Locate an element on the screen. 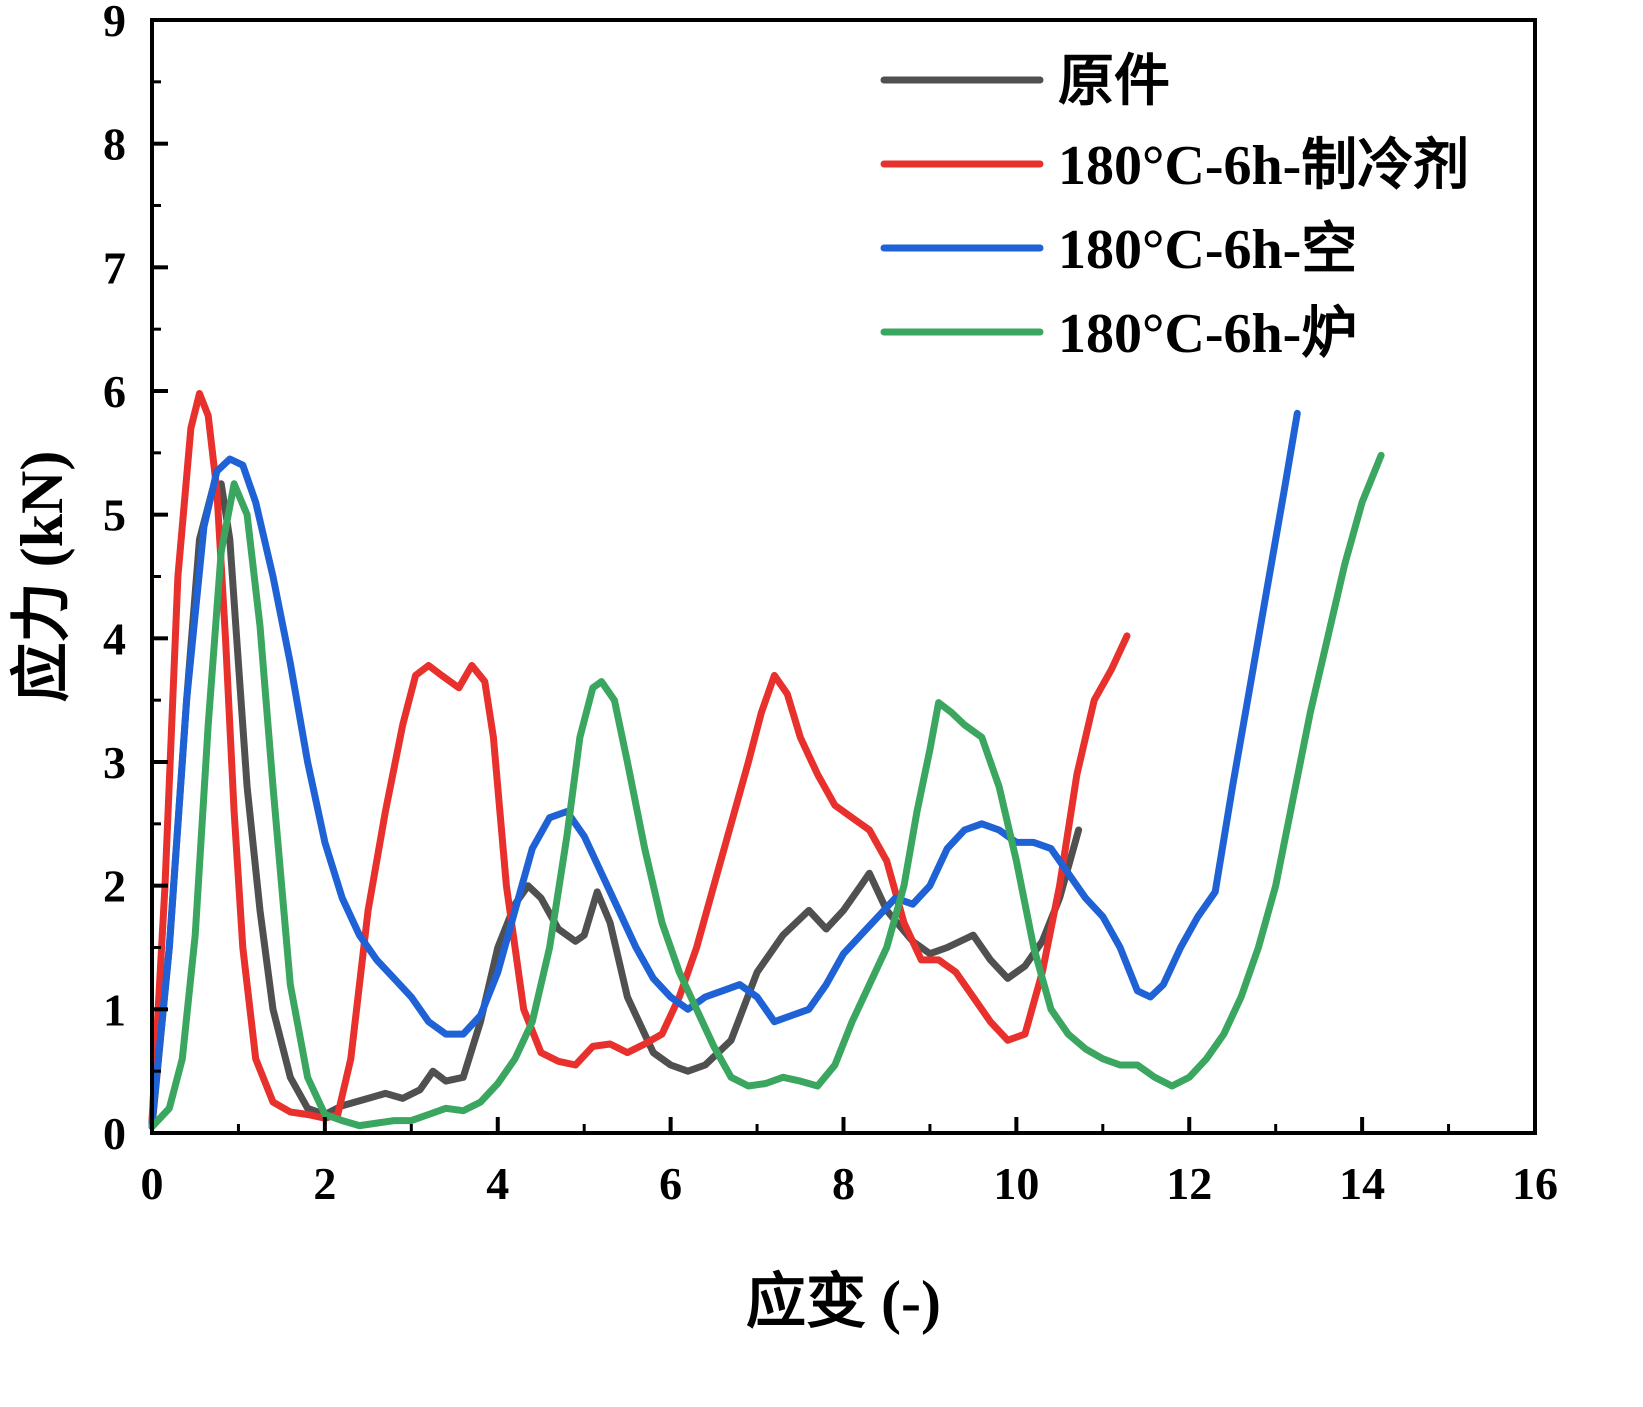 Image resolution: width=1643 pixels, height=1407 pixels. x-tick-label: 16 is located at coordinates (1535, 1183).